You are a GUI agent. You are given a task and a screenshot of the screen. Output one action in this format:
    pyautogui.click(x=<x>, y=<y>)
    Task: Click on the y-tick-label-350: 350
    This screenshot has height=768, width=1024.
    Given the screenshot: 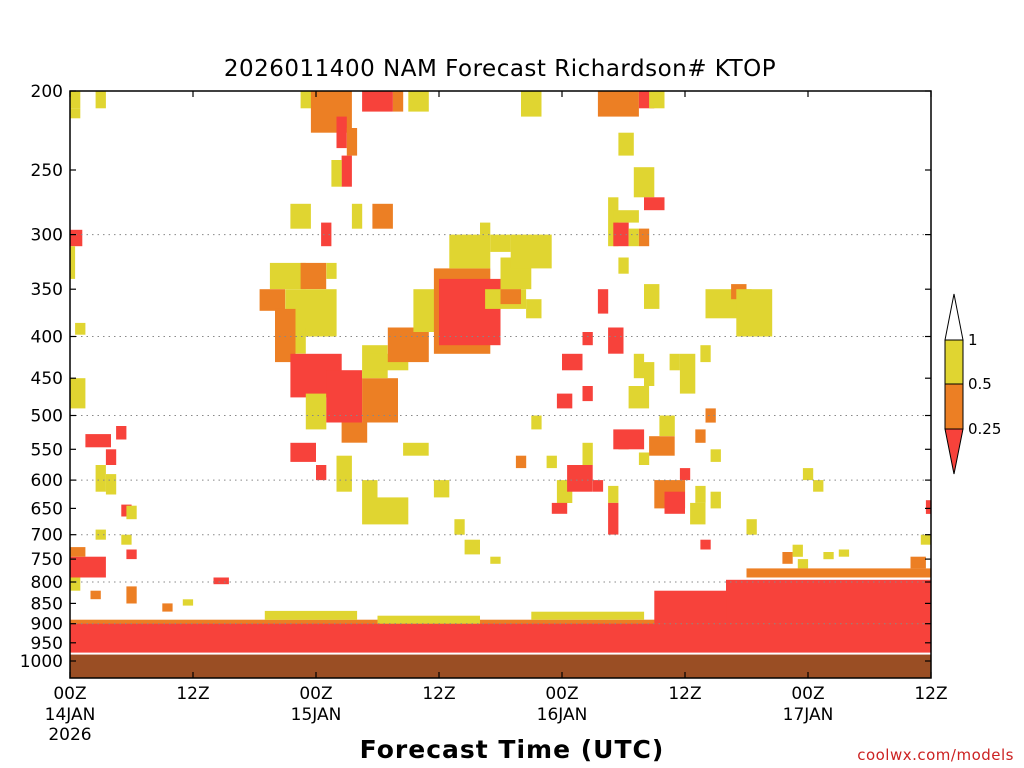 What is the action you would take?
    pyautogui.click(x=47, y=290)
    